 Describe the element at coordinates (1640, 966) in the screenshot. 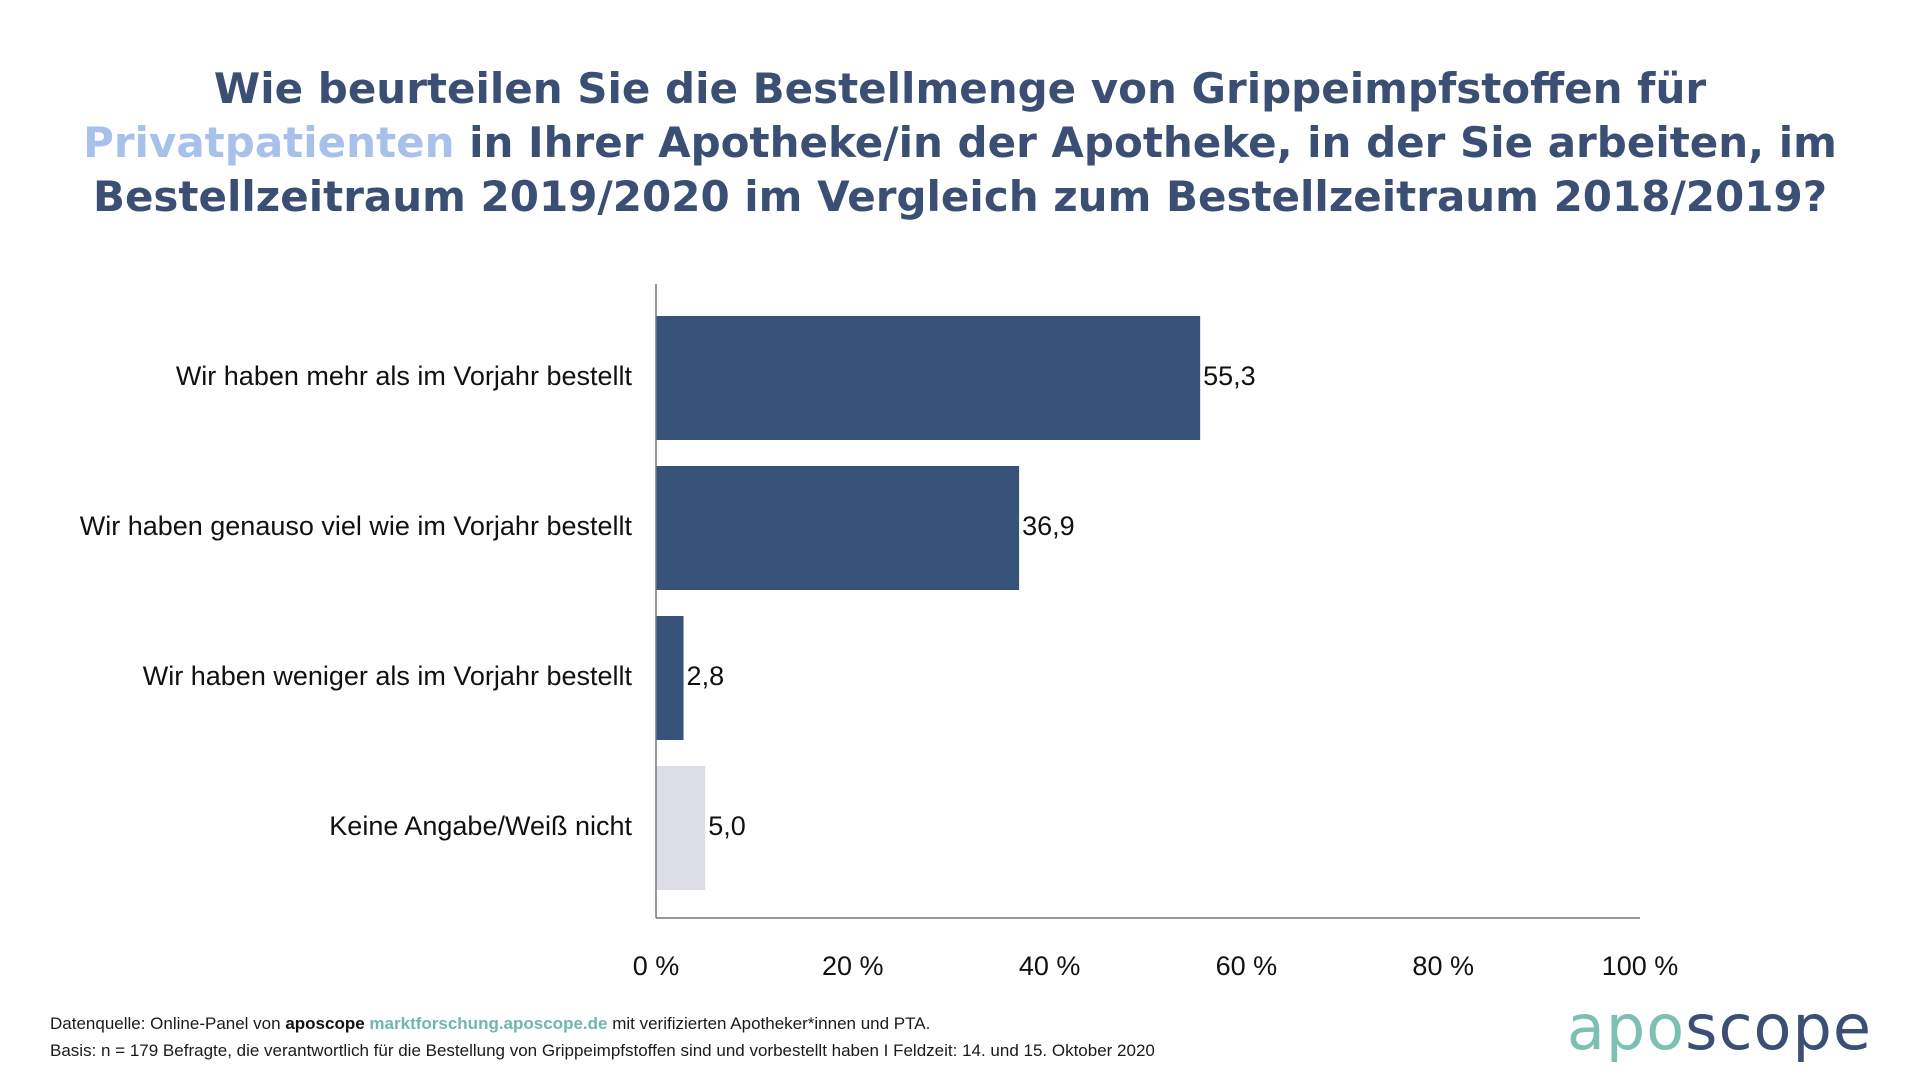

I see `x-tick-label-100: 100 %` at that location.